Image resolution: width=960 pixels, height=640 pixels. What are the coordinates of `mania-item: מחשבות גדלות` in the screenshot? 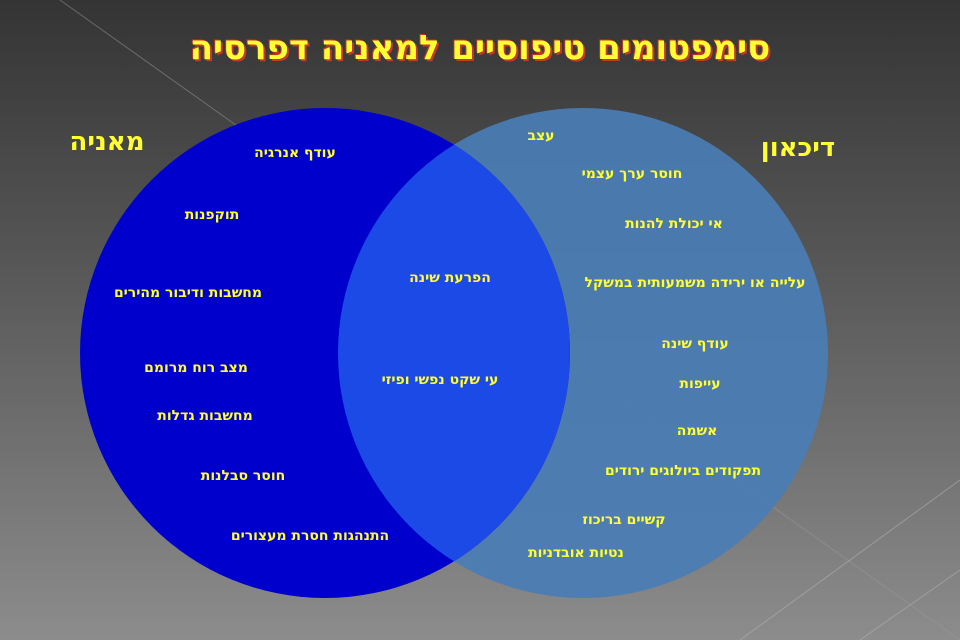 It's located at (205, 416).